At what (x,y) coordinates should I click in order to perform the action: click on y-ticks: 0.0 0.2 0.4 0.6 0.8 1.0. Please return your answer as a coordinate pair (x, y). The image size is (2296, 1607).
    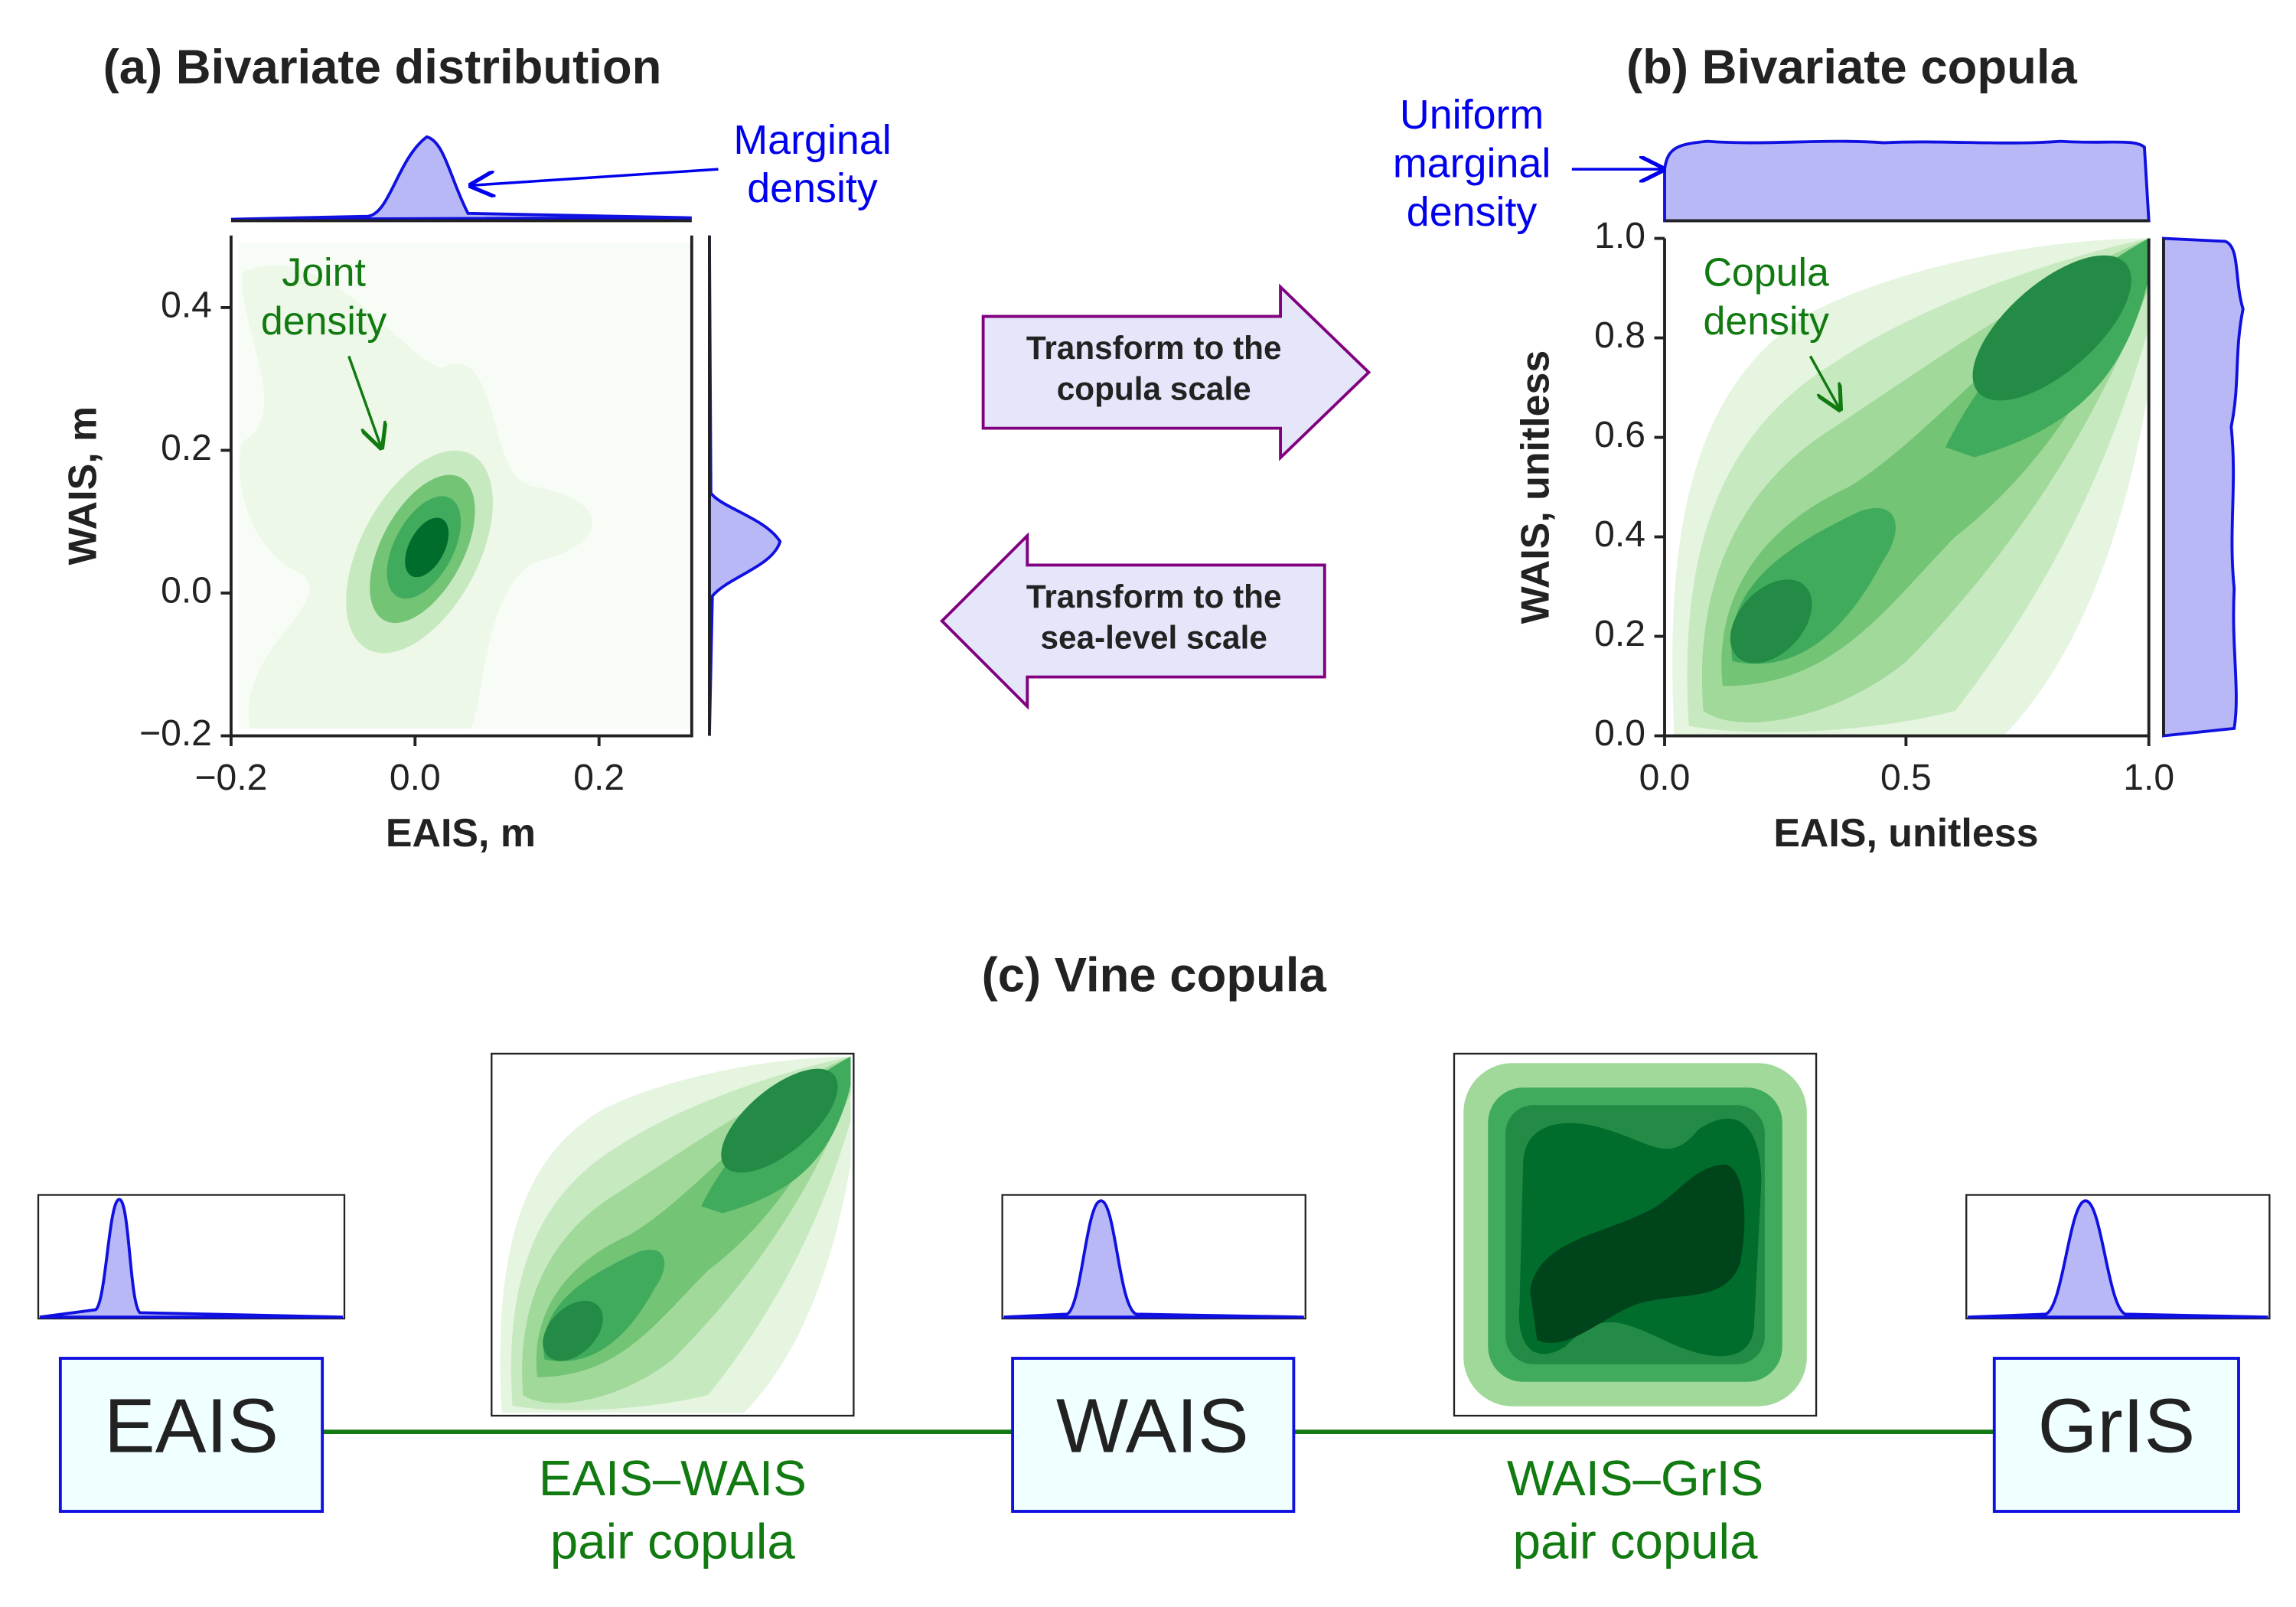
    Looking at the image, I should click on (1629, 485).